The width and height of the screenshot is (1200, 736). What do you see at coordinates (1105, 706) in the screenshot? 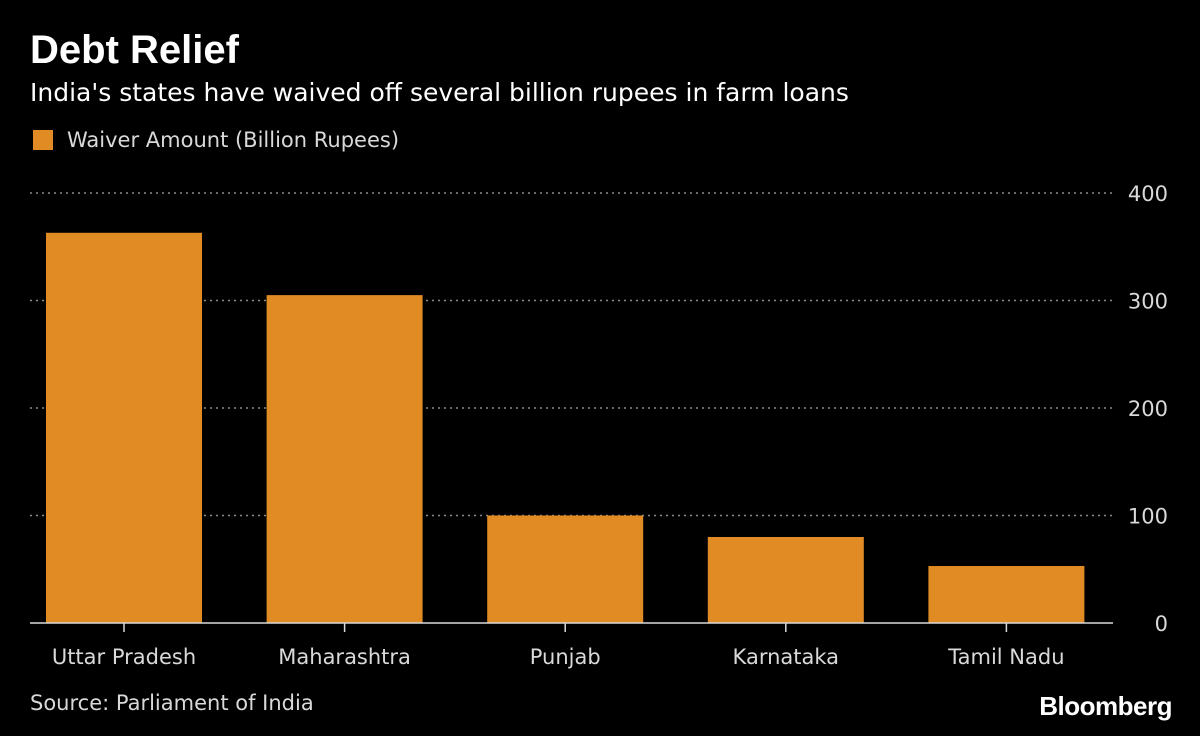
I see `bloomberg-logo: Bloomberg` at bounding box center [1105, 706].